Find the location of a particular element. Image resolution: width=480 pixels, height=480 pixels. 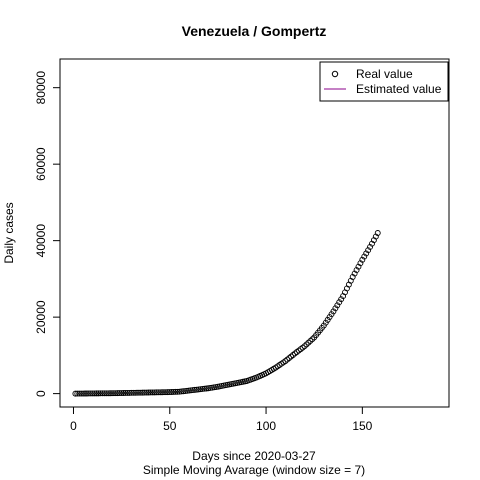

legend-box is located at coordinates (384, 81).